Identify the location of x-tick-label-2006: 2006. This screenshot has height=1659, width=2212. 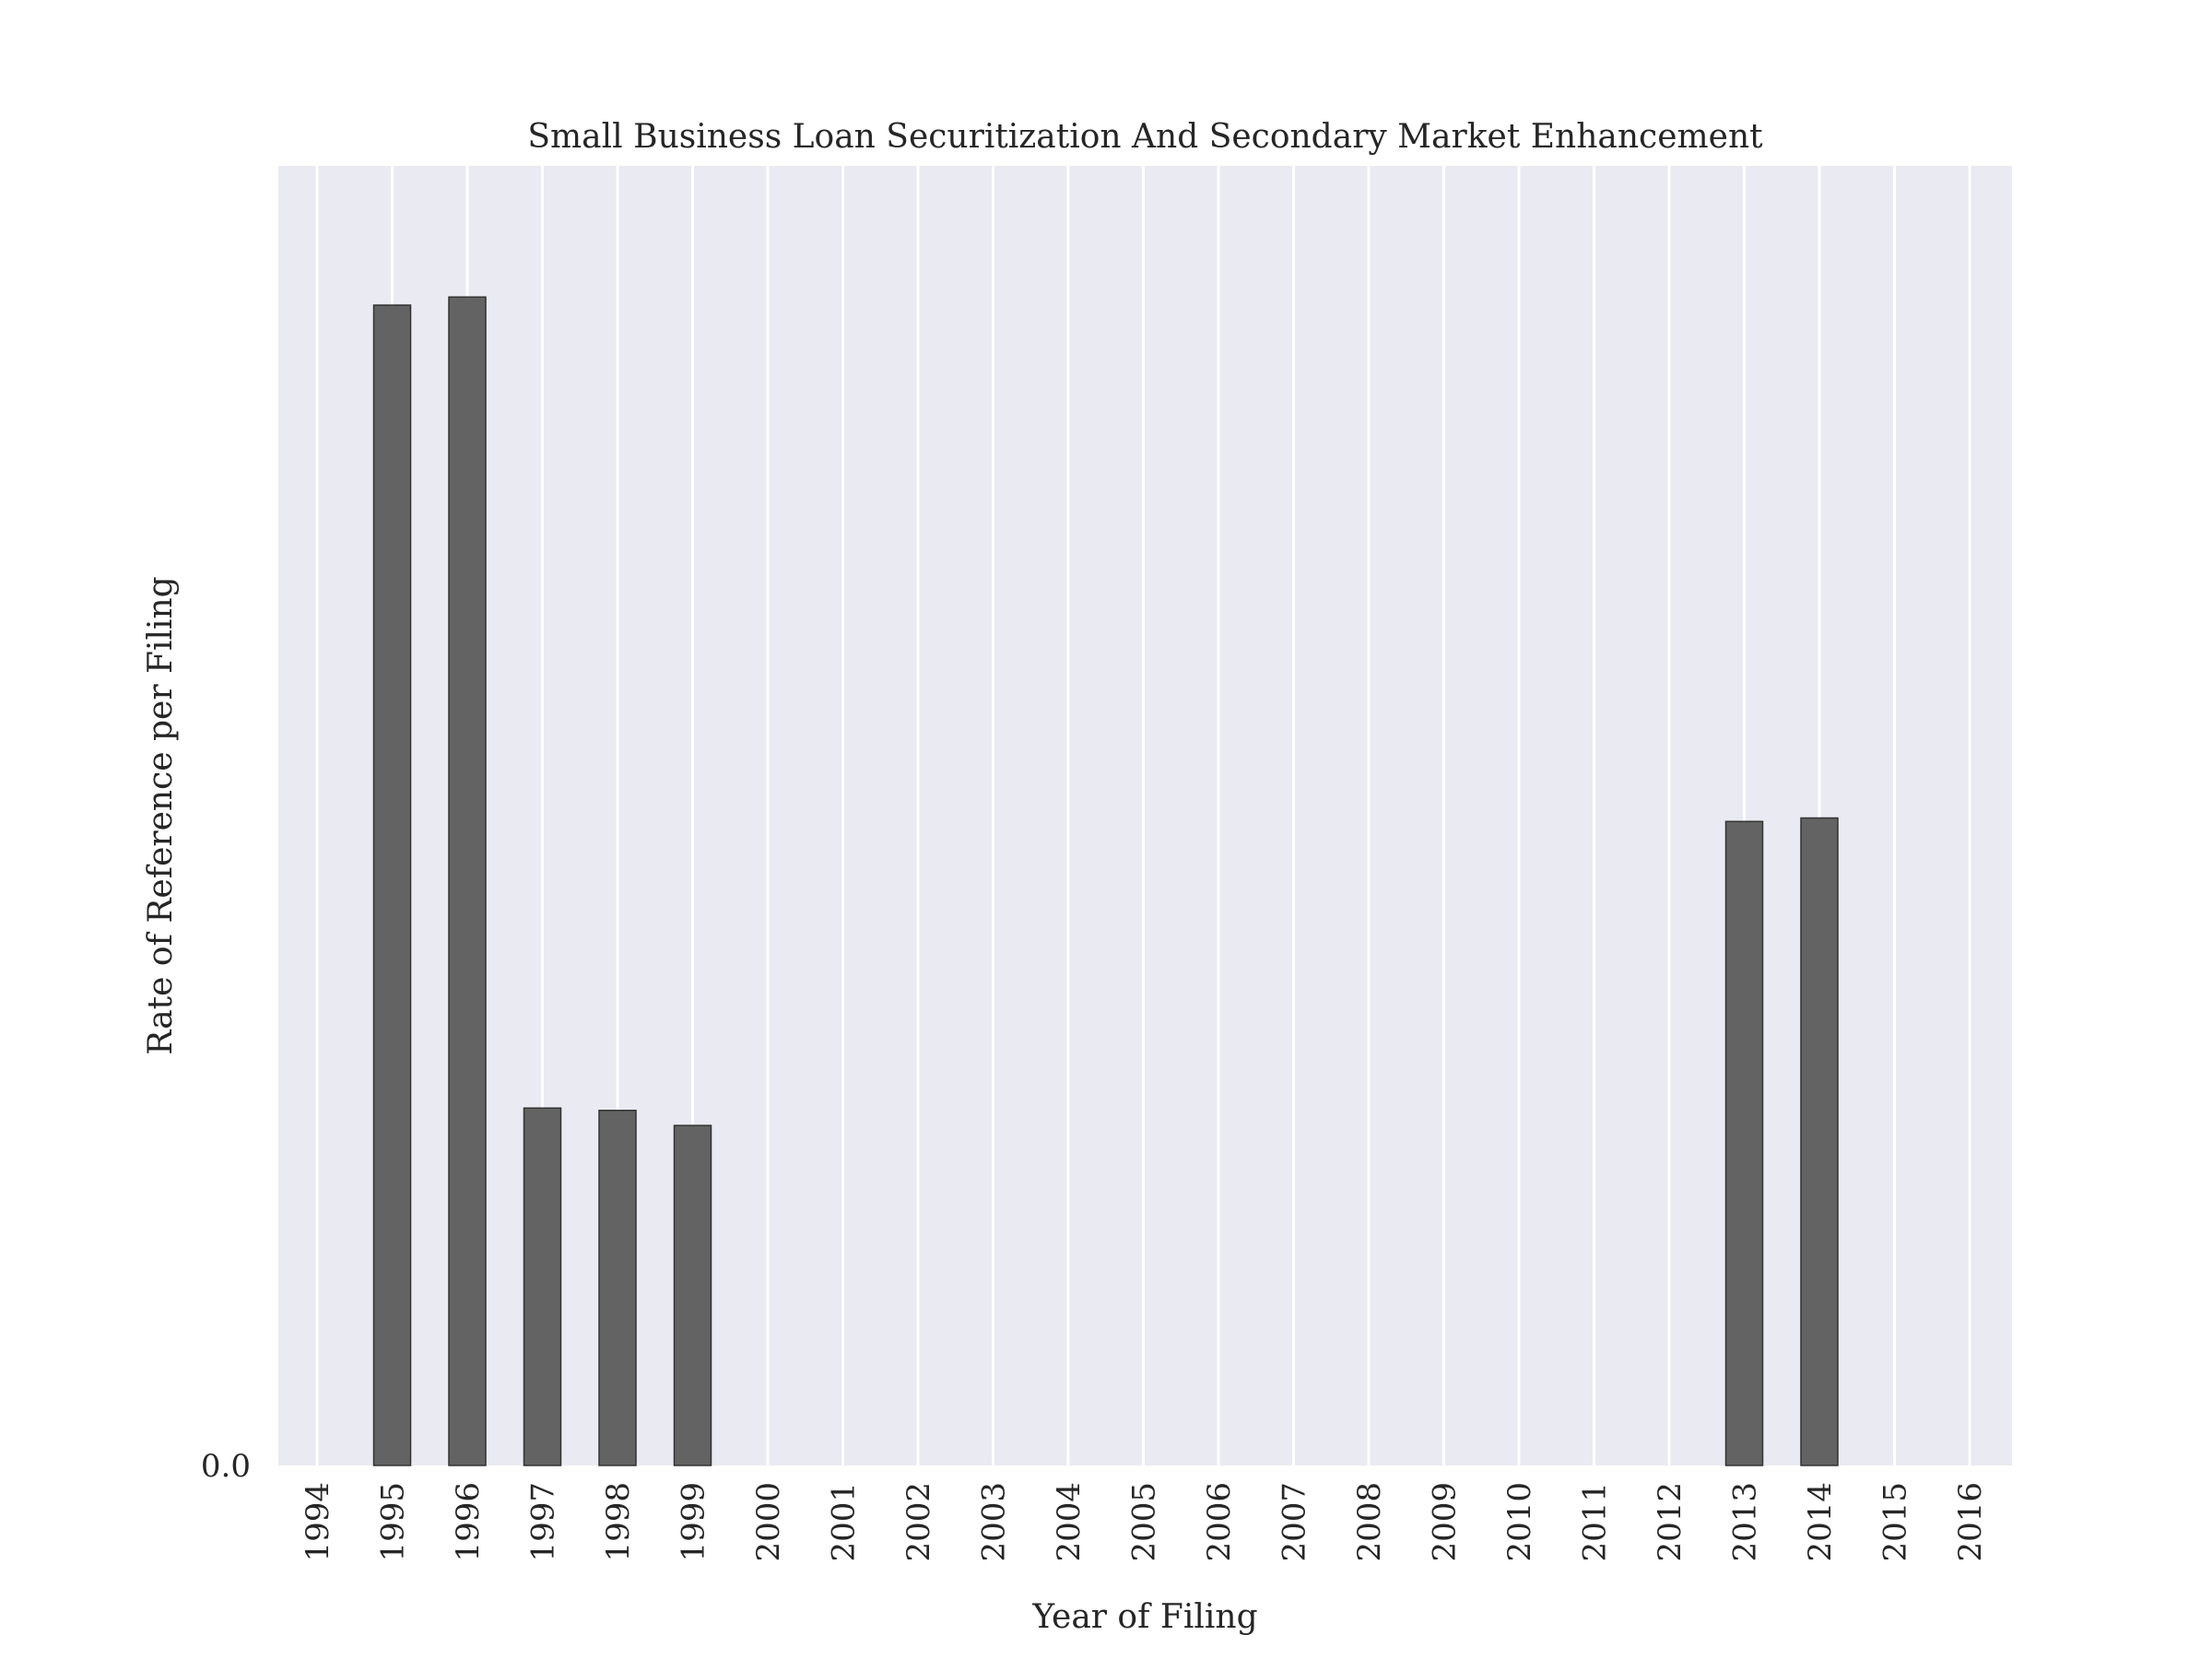
(1219, 1522).